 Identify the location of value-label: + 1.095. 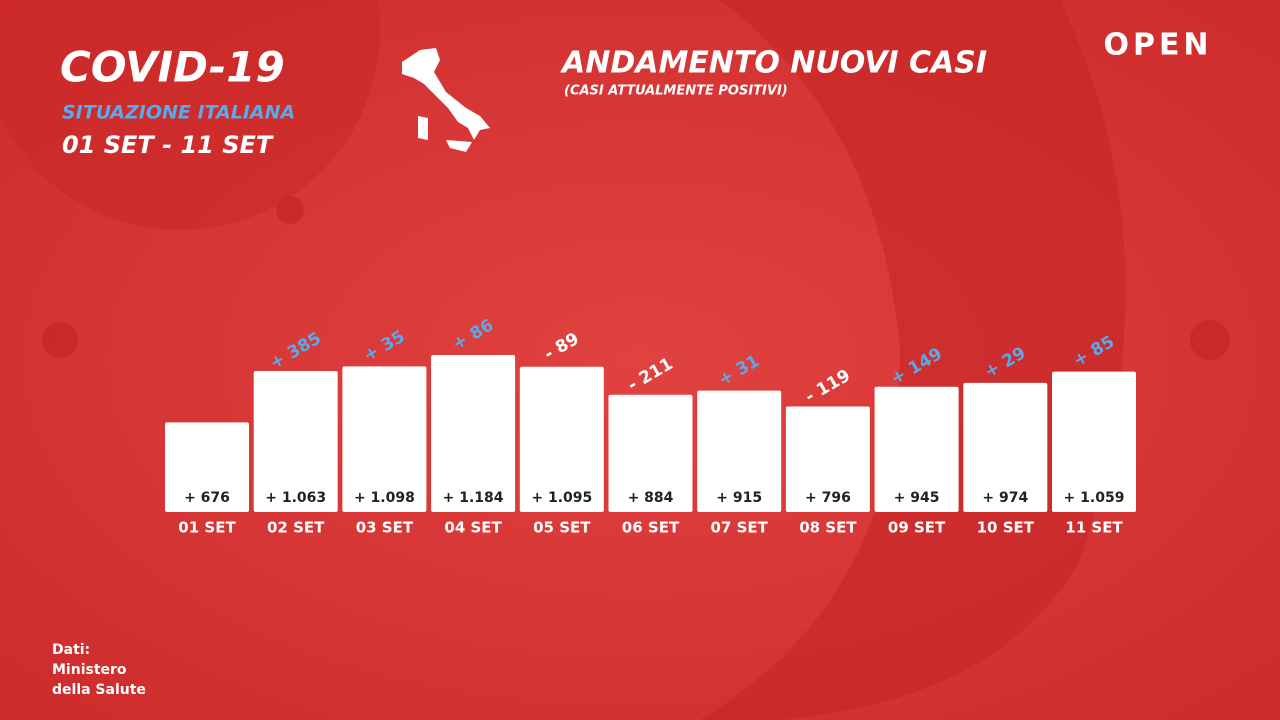
(561, 498).